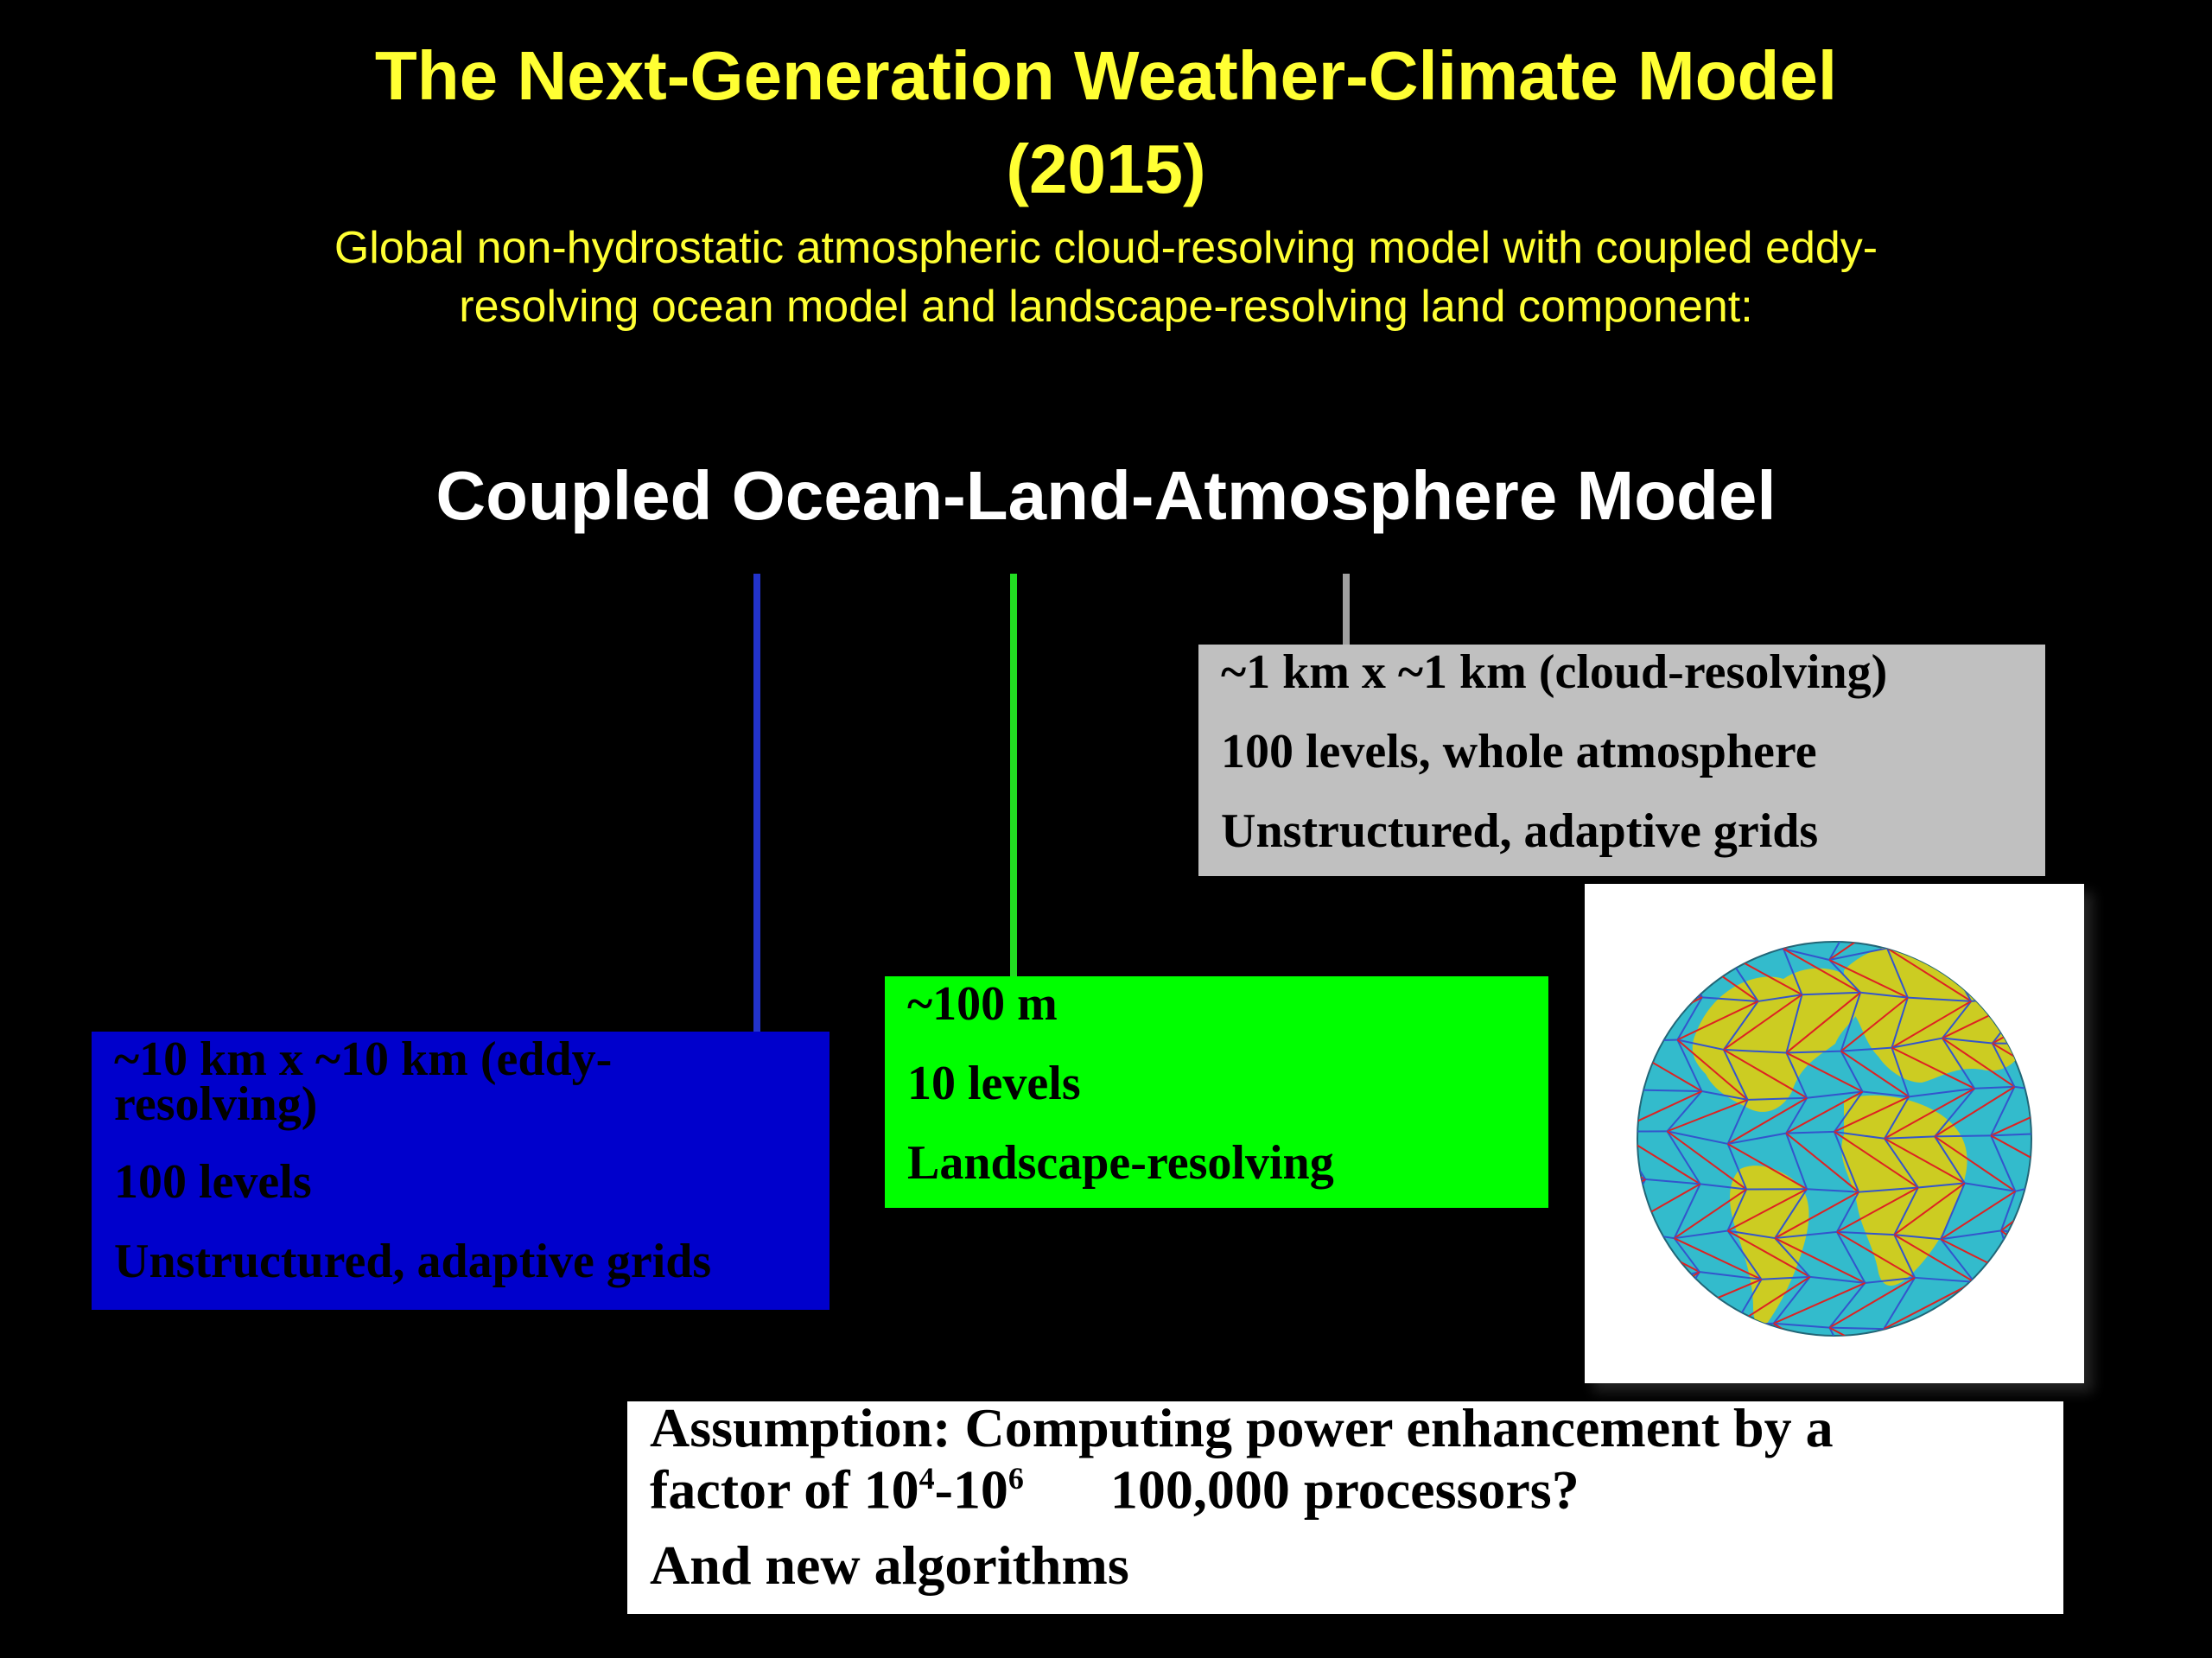  Describe the element at coordinates (1344, 1489) in the screenshot. I see `assumption-processors: 100,000 processors?` at that location.